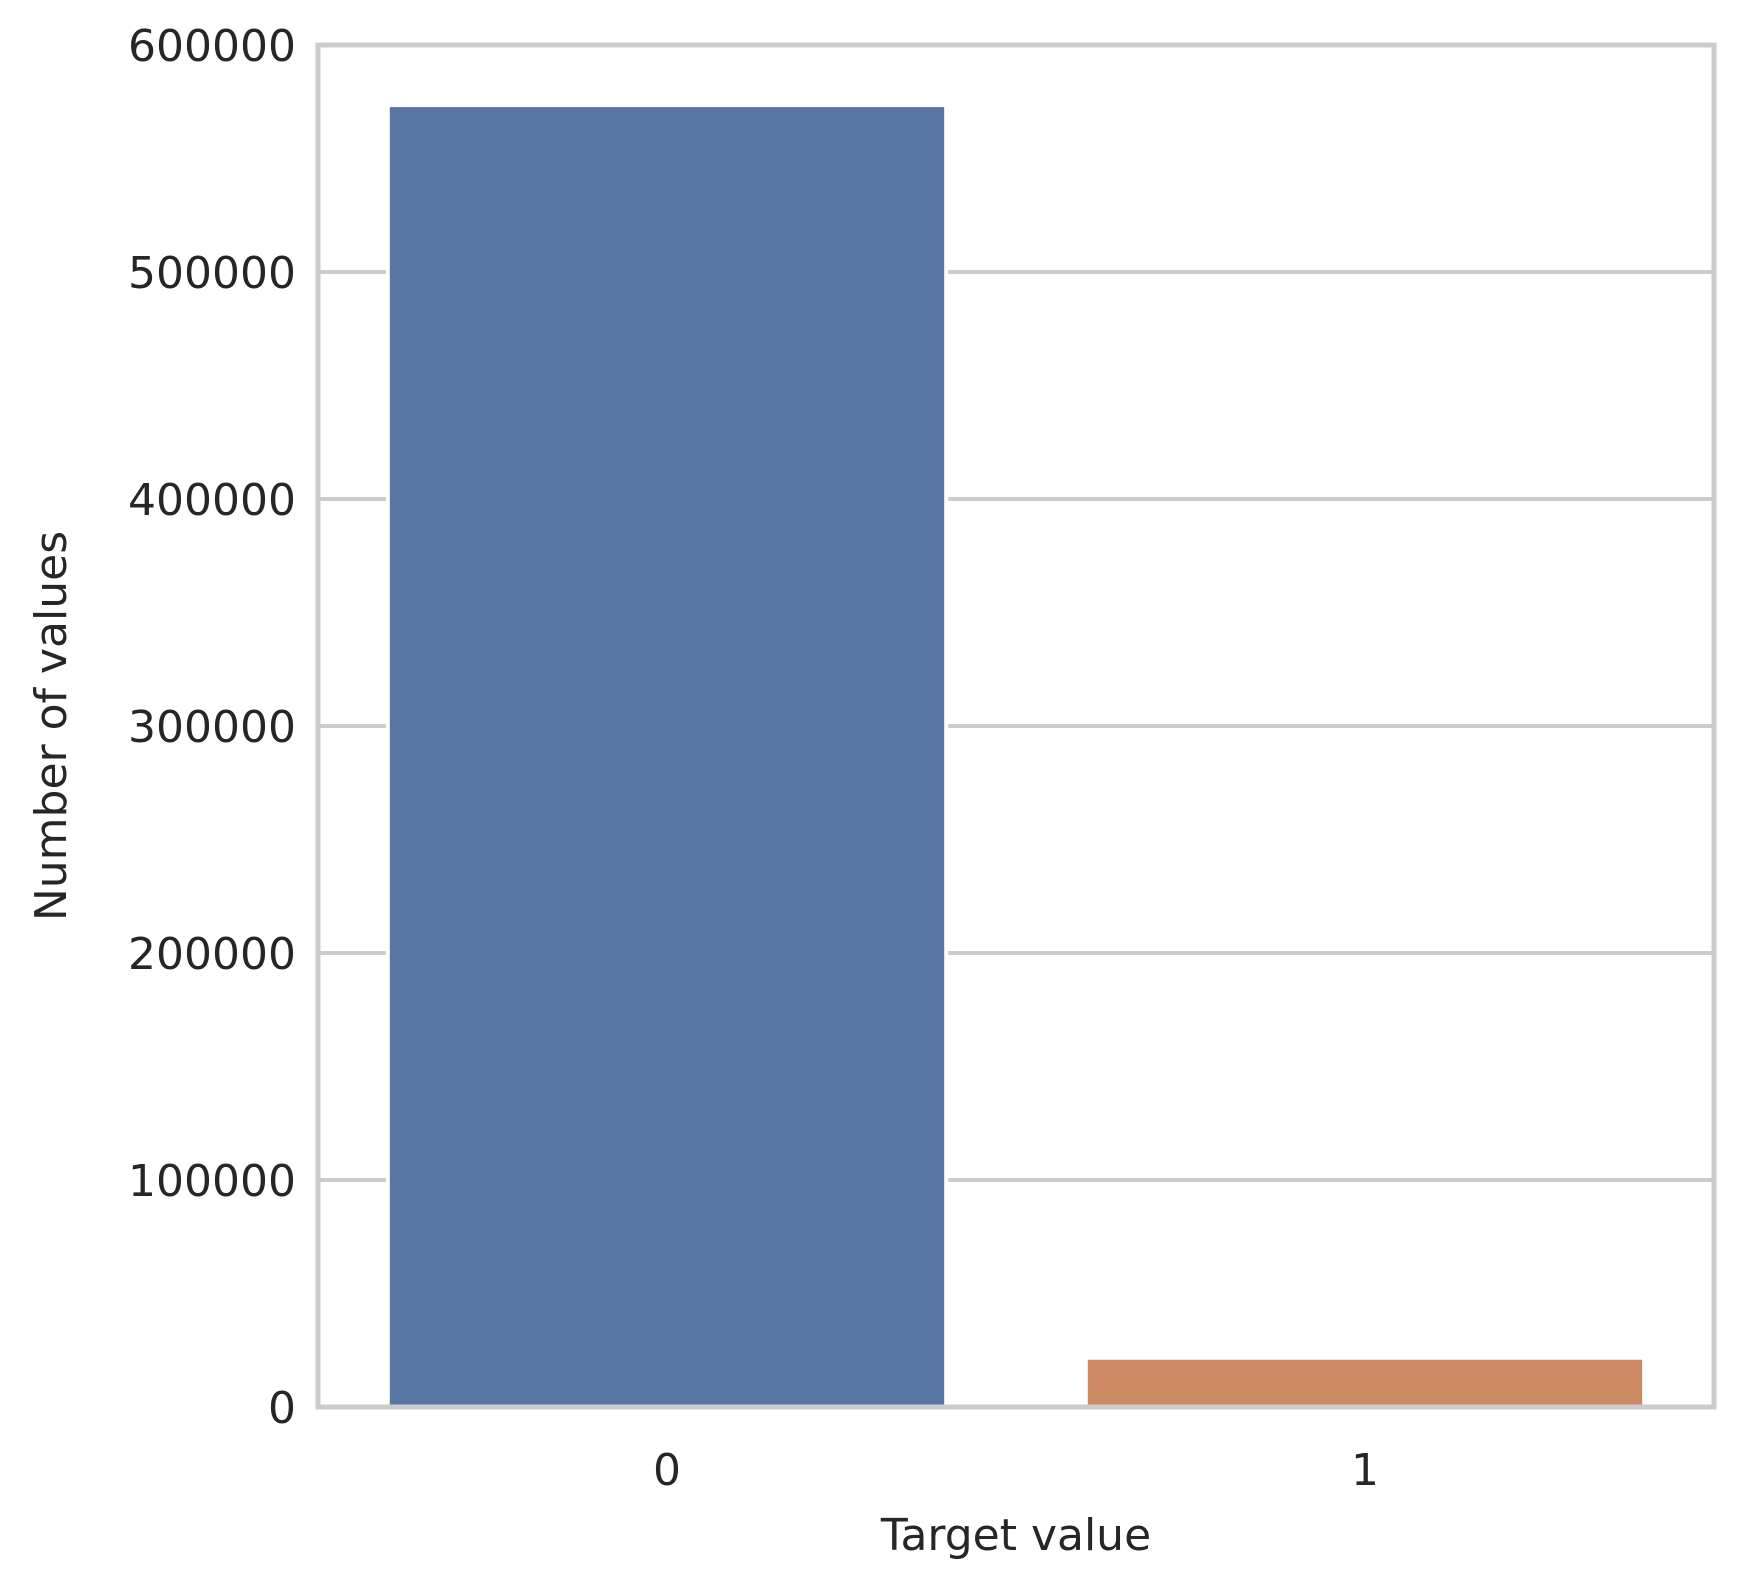 This screenshot has height=1585, width=1740. I want to click on y-tick-label-0: 0, so click(282, 1408).